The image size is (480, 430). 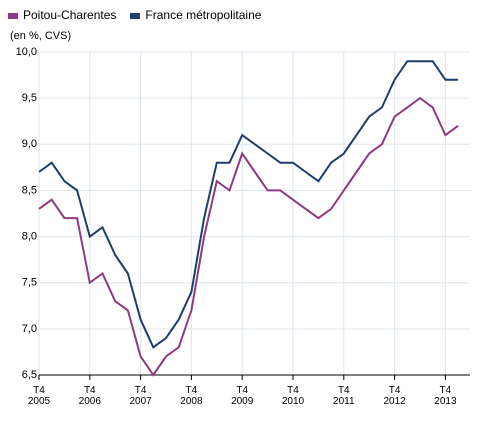 What do you see at coordinates (39, 396) in the screenshot?
I see `x-tick-label: T4 2005` at bounding box center [39, 396].